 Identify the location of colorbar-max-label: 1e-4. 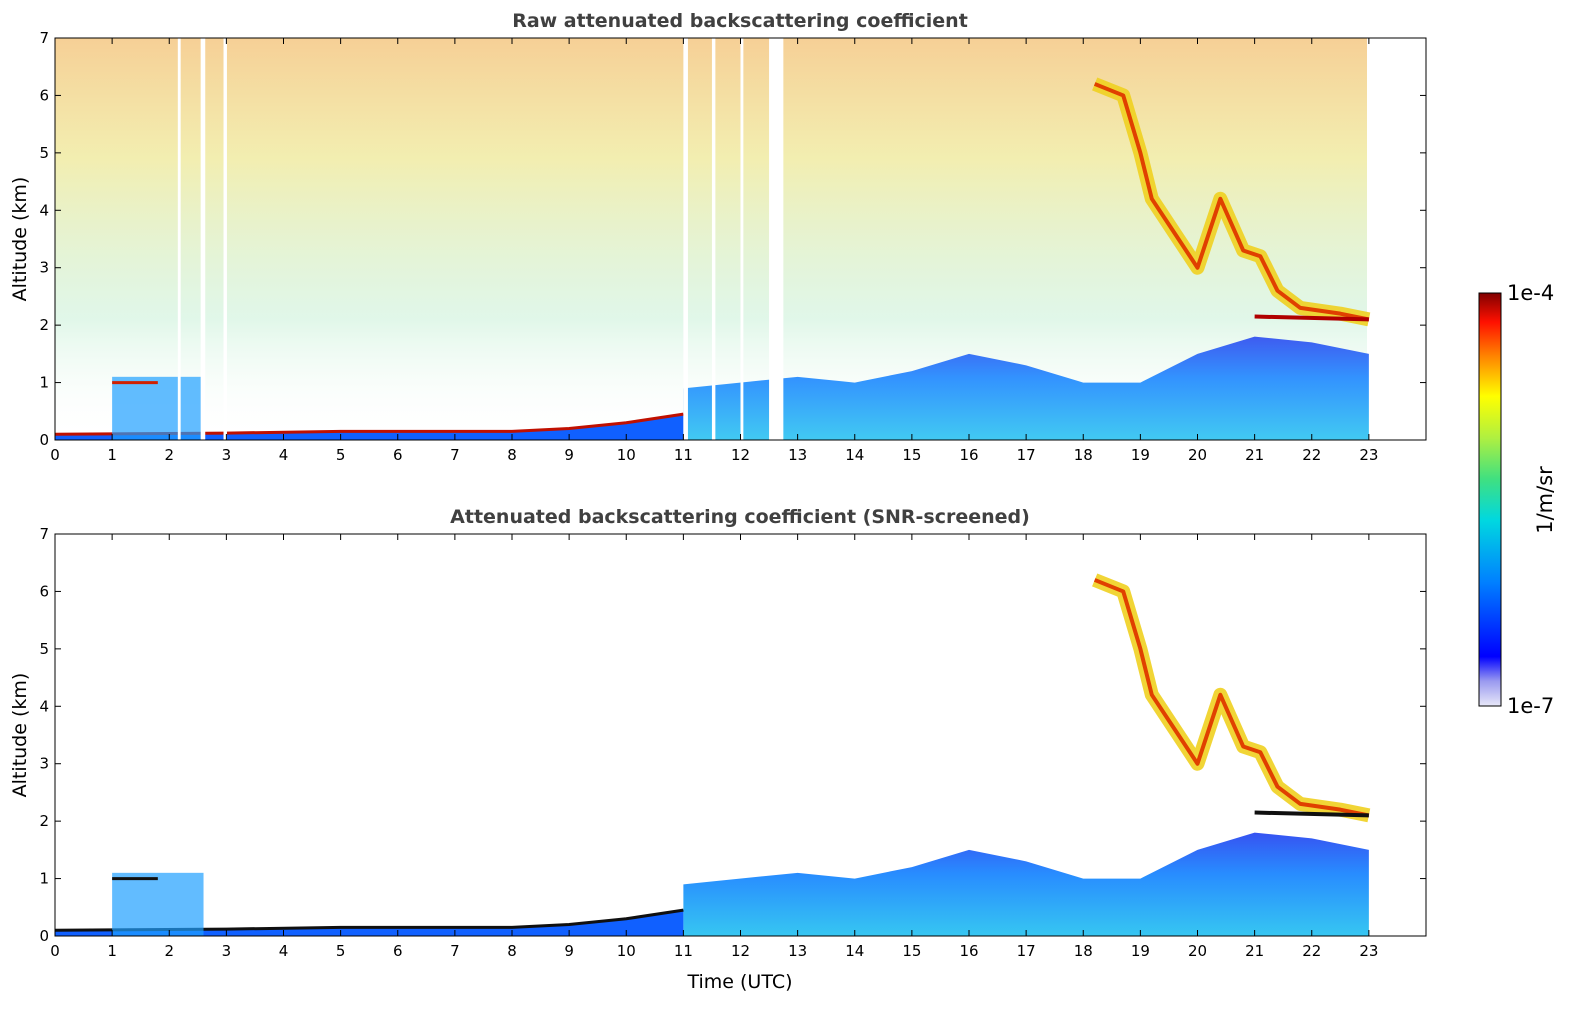
(1530, 293).